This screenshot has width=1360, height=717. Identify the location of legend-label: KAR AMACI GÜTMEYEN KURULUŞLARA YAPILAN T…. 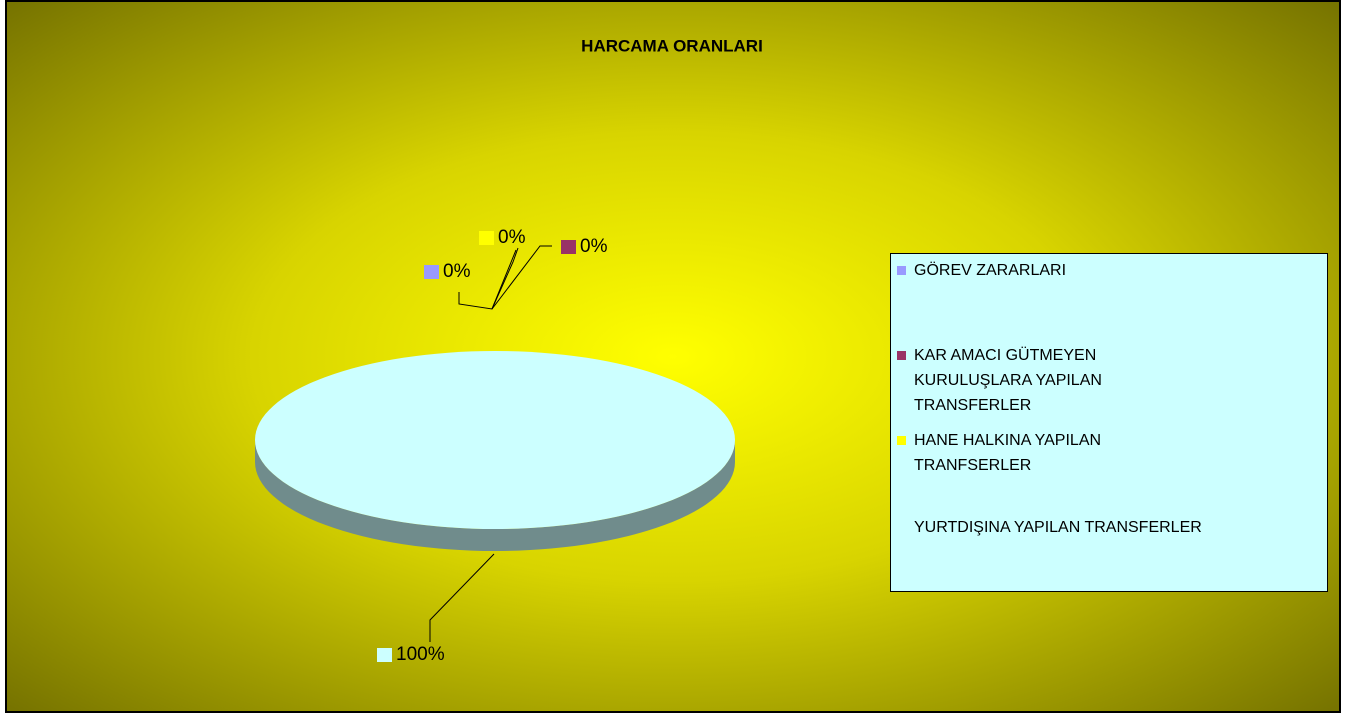
(1008, 380).